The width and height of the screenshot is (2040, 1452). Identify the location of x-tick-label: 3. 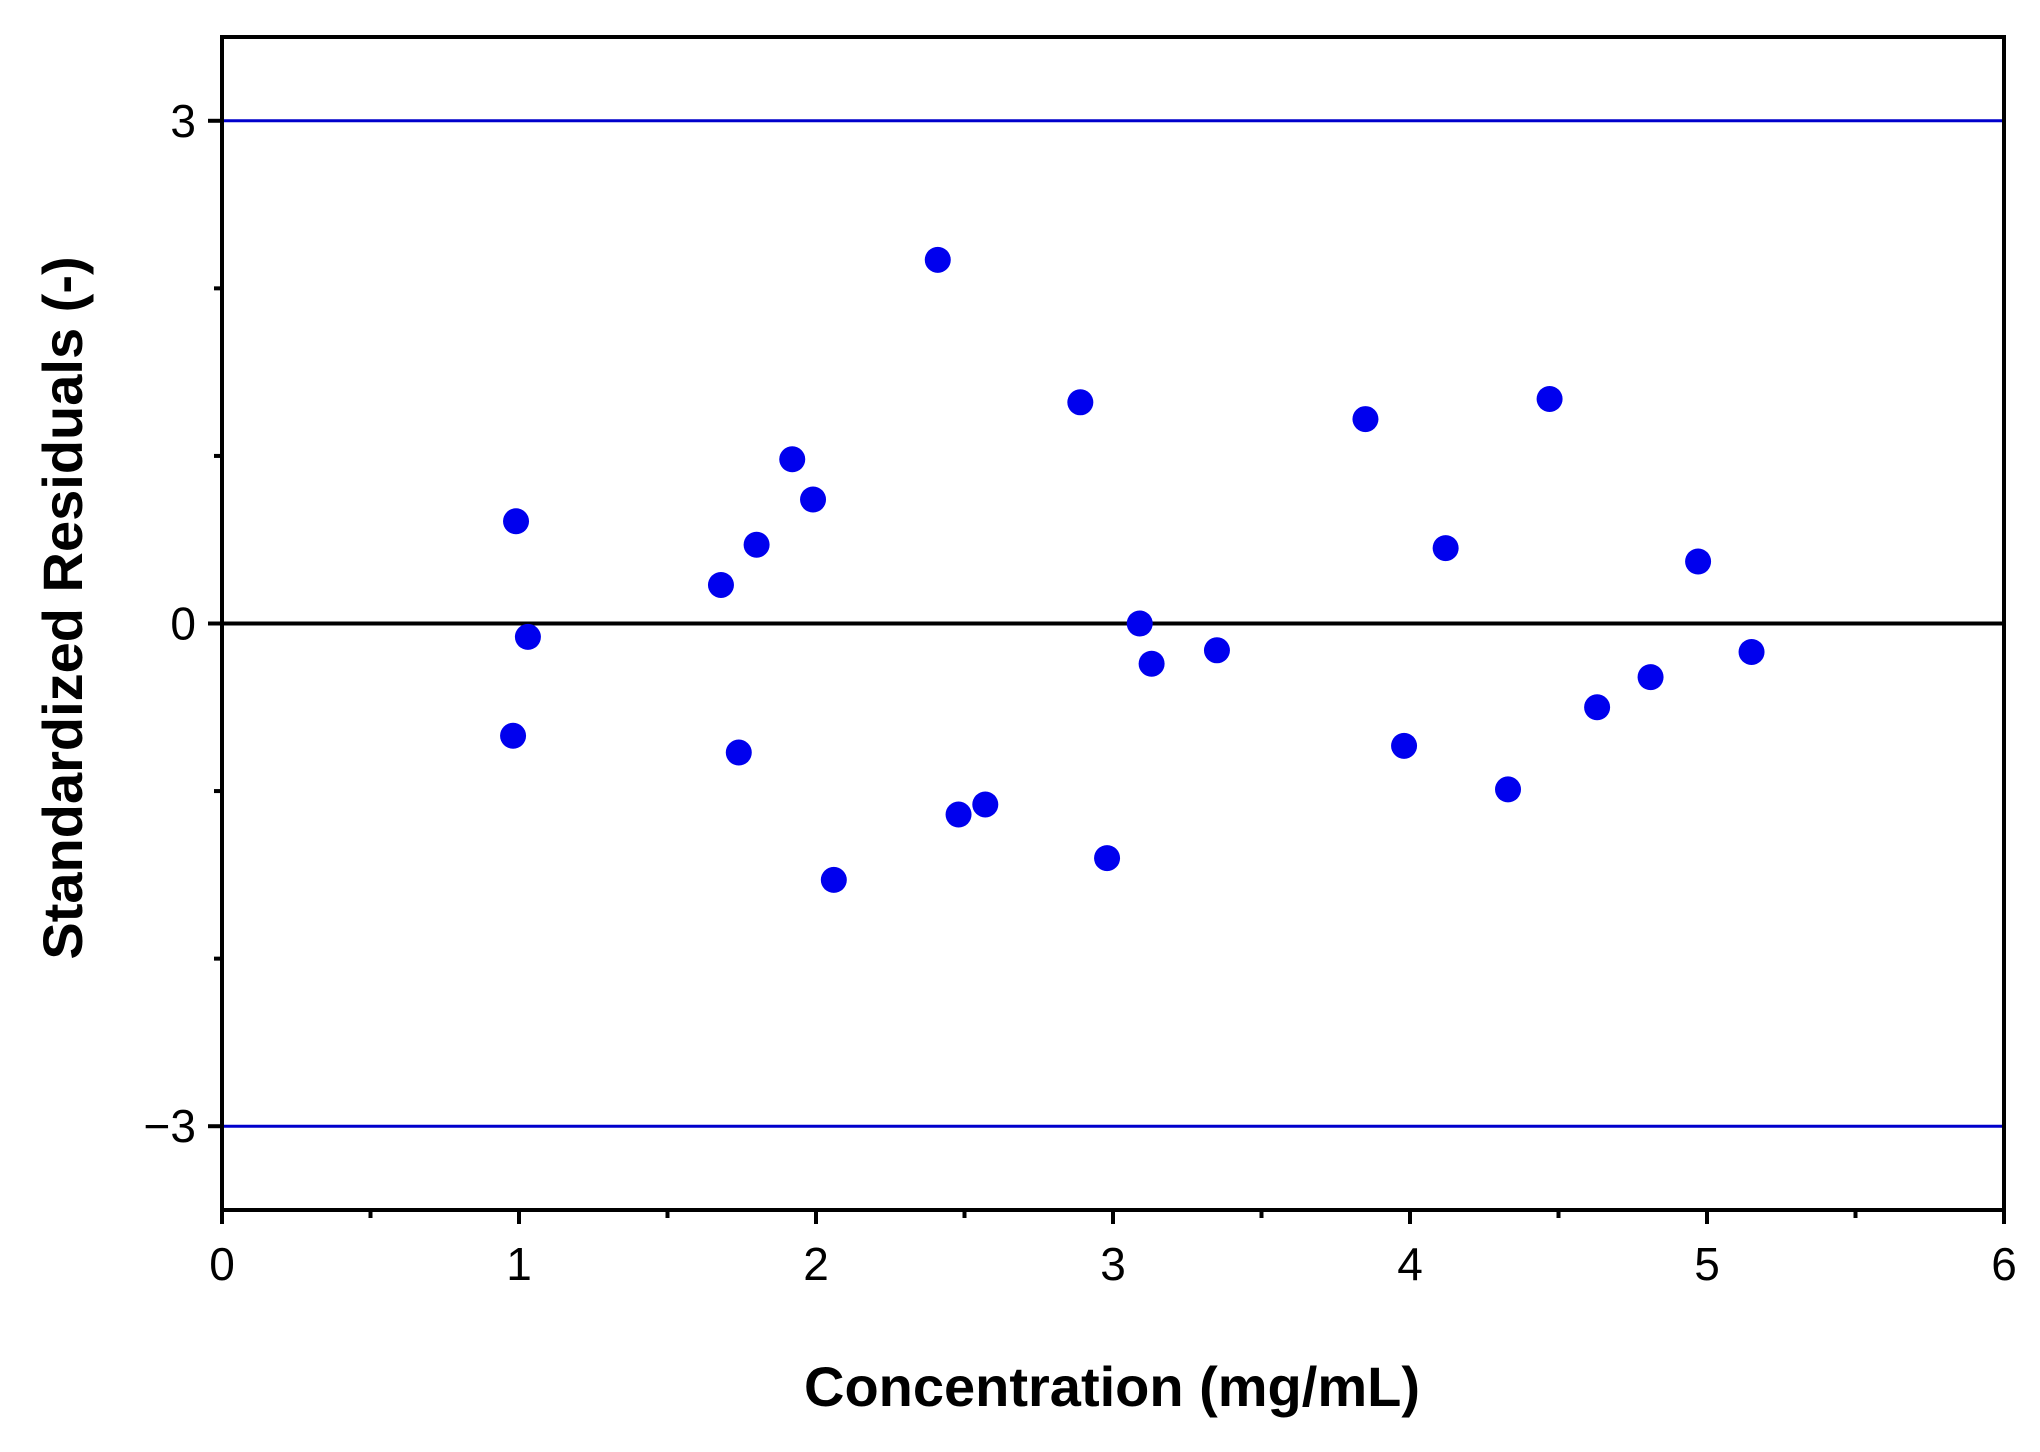
(1113, 1264).